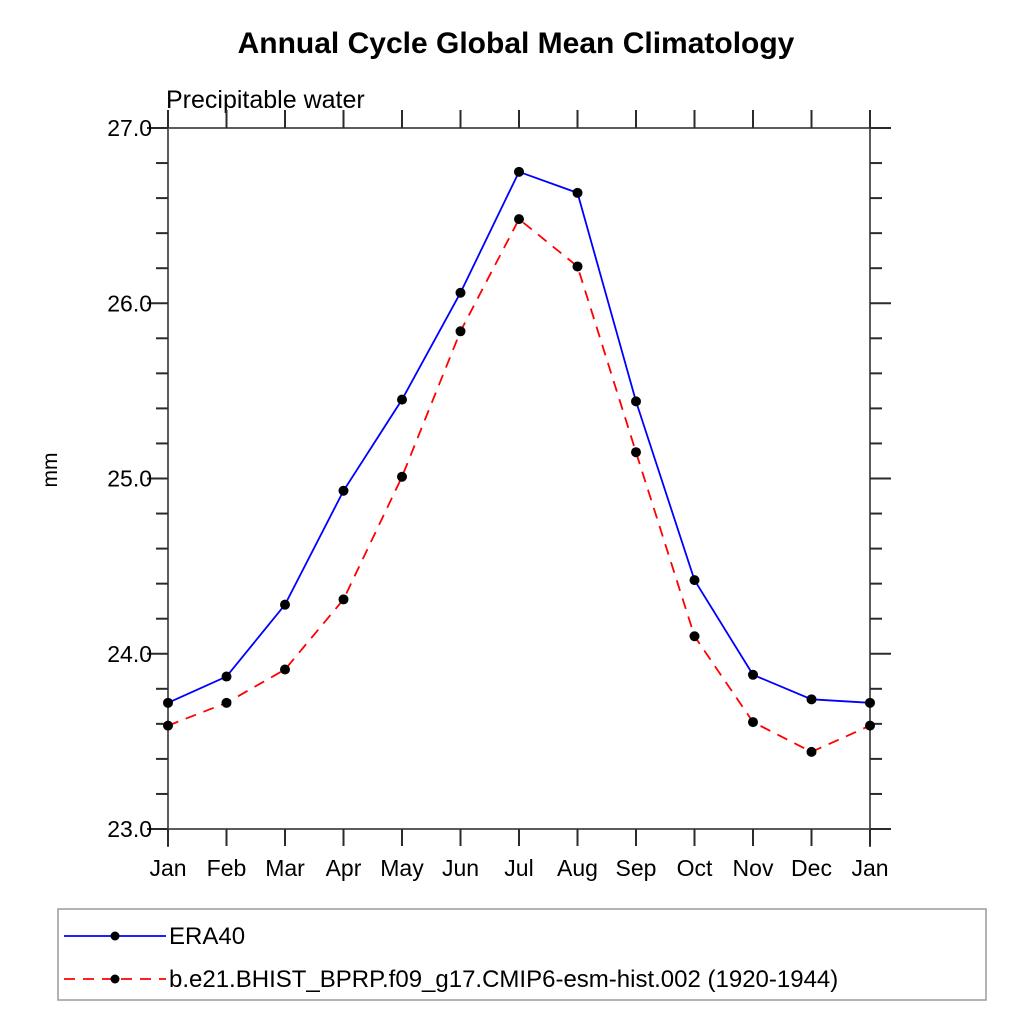 The height and width of the screenshot is (1024, 1024). I want to click on chart-subtitle: Precipitable water, so click(265, 100).